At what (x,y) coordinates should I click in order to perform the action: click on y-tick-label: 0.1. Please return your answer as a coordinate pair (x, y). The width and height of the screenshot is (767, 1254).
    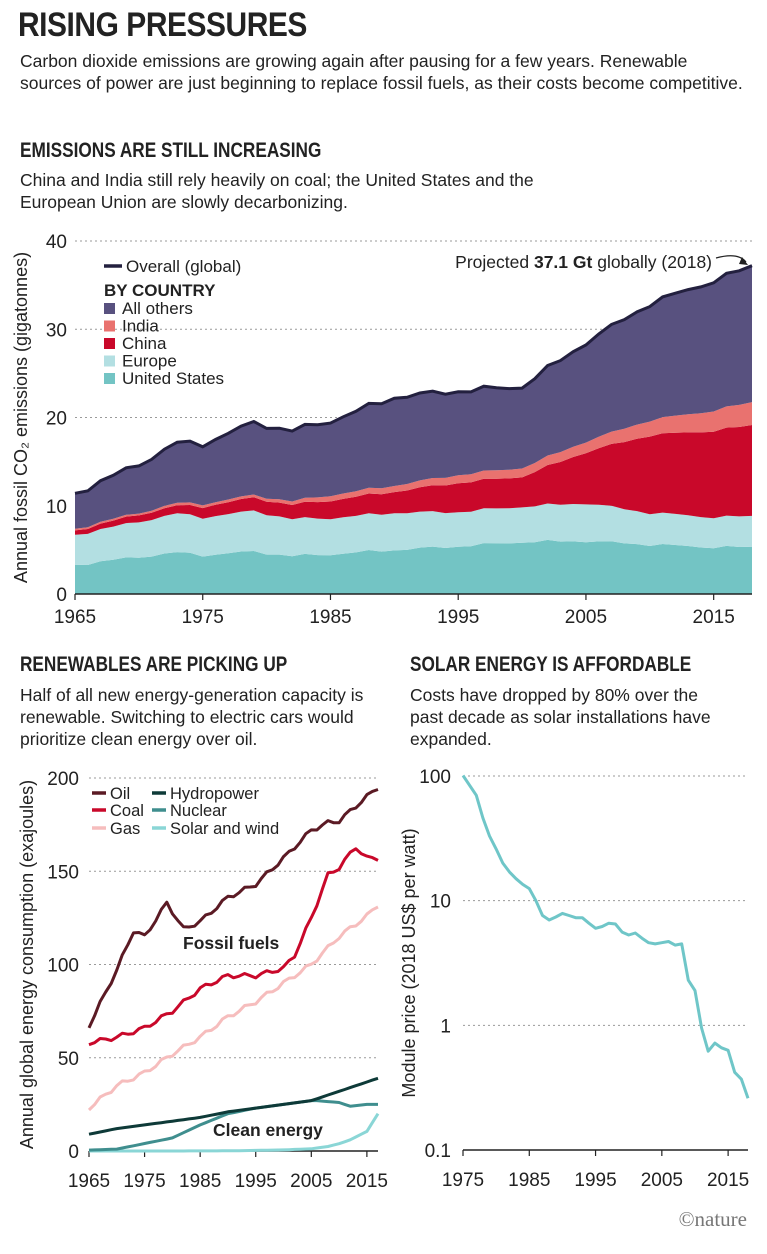
    Looking at the image, I should click on (438, 1151).